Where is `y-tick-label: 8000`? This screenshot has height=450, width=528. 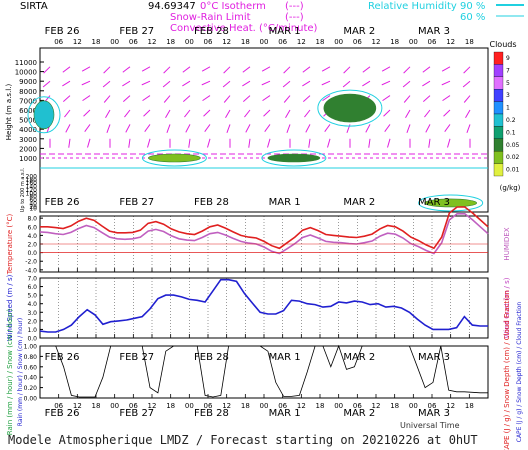 y-tick-label: 8000 is located at coordinates (28, 92).